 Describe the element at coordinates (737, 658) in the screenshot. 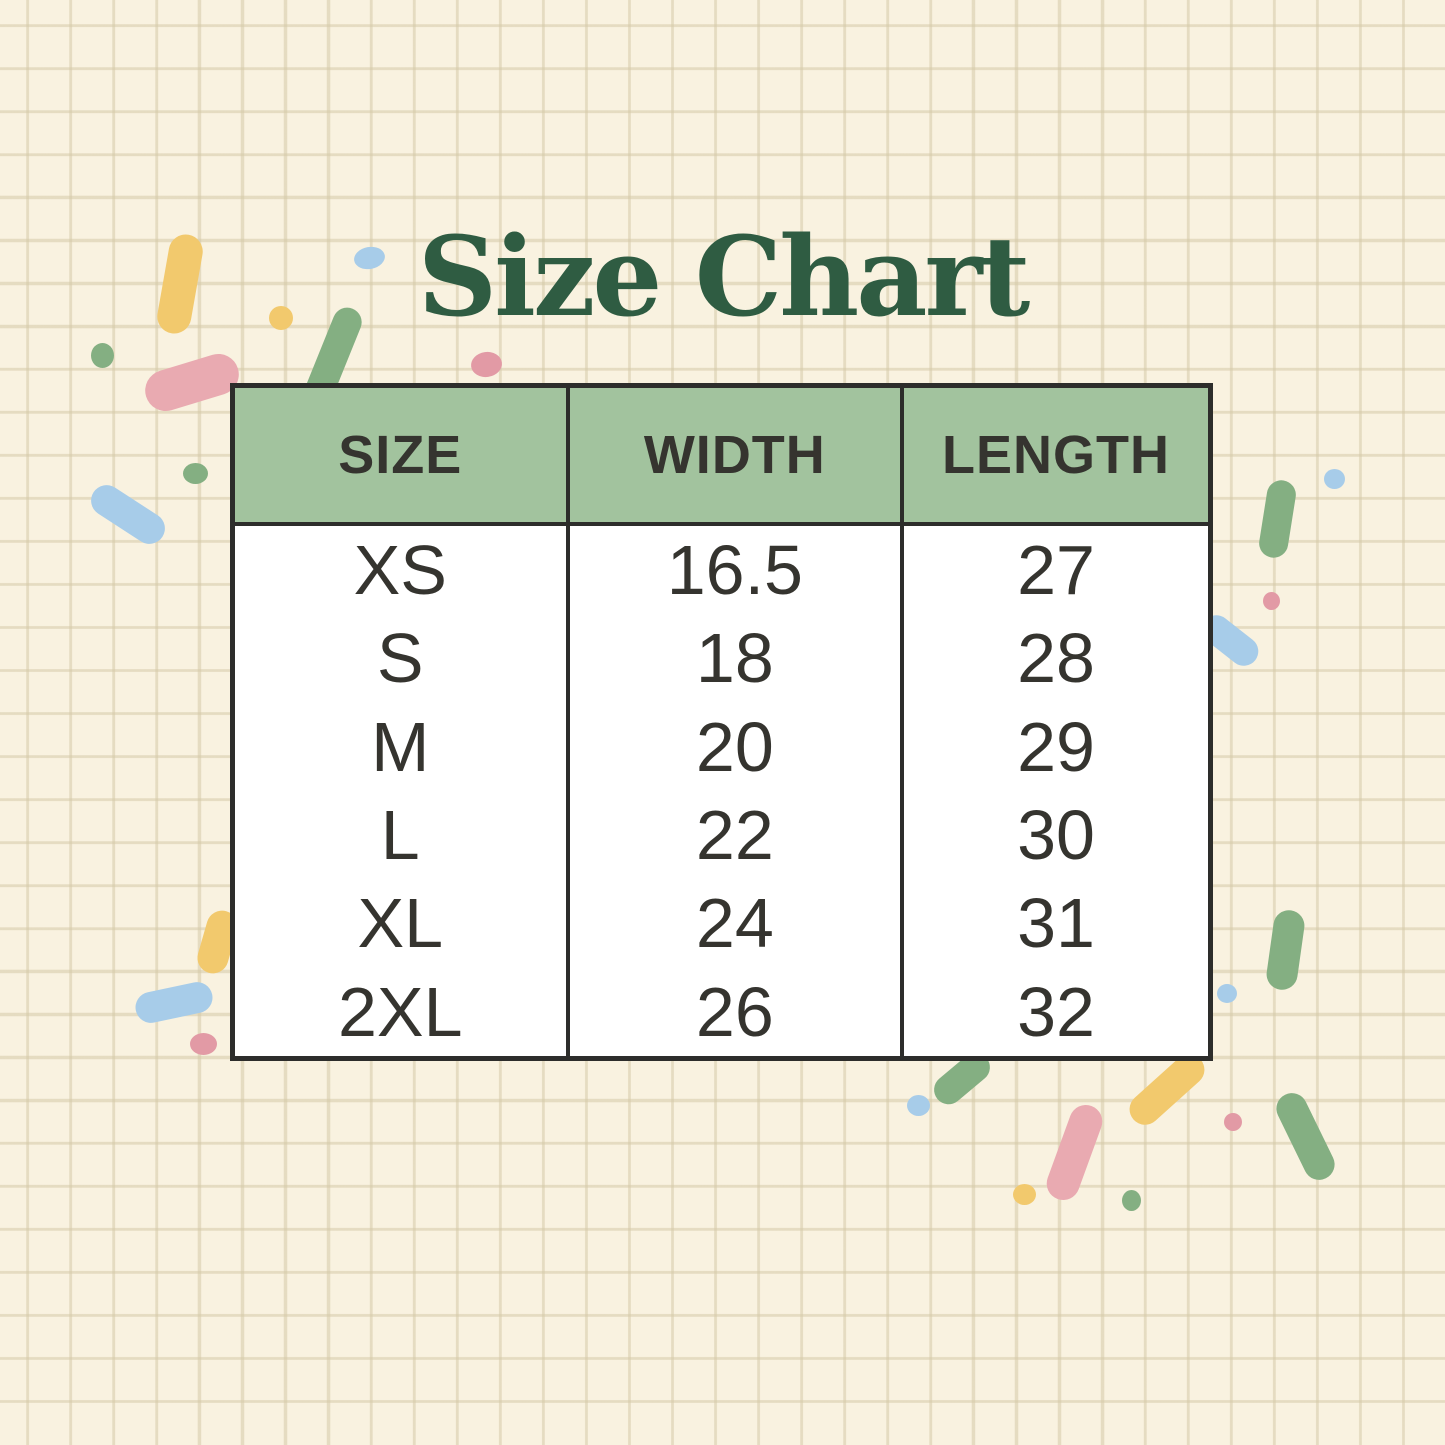

I see `cell-width: 18` at that location.